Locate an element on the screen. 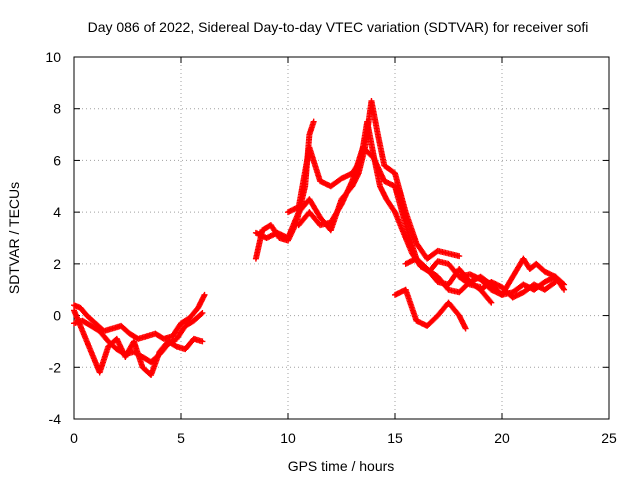  series-arc4 is located at coordinates (284, 190).